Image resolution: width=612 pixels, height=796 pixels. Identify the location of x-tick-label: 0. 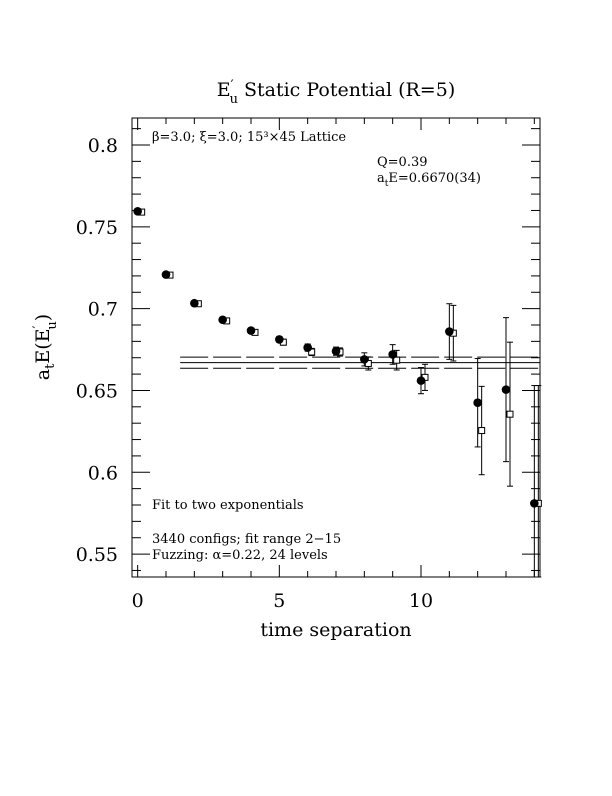
(138, 601).